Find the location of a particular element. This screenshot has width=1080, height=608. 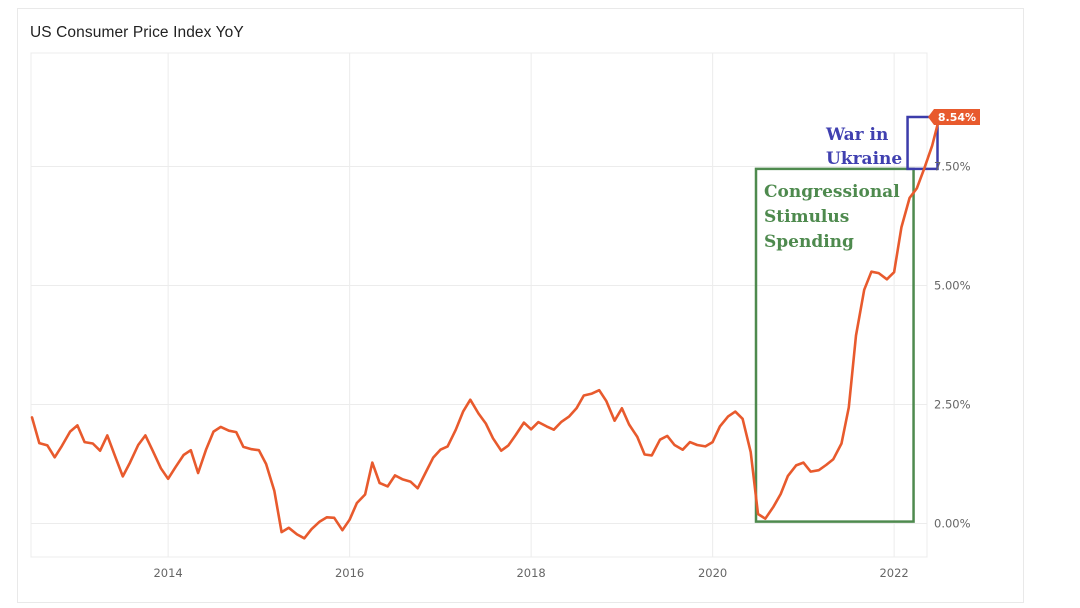

war-annotation-line: War in is located at coordinates (856, 135).